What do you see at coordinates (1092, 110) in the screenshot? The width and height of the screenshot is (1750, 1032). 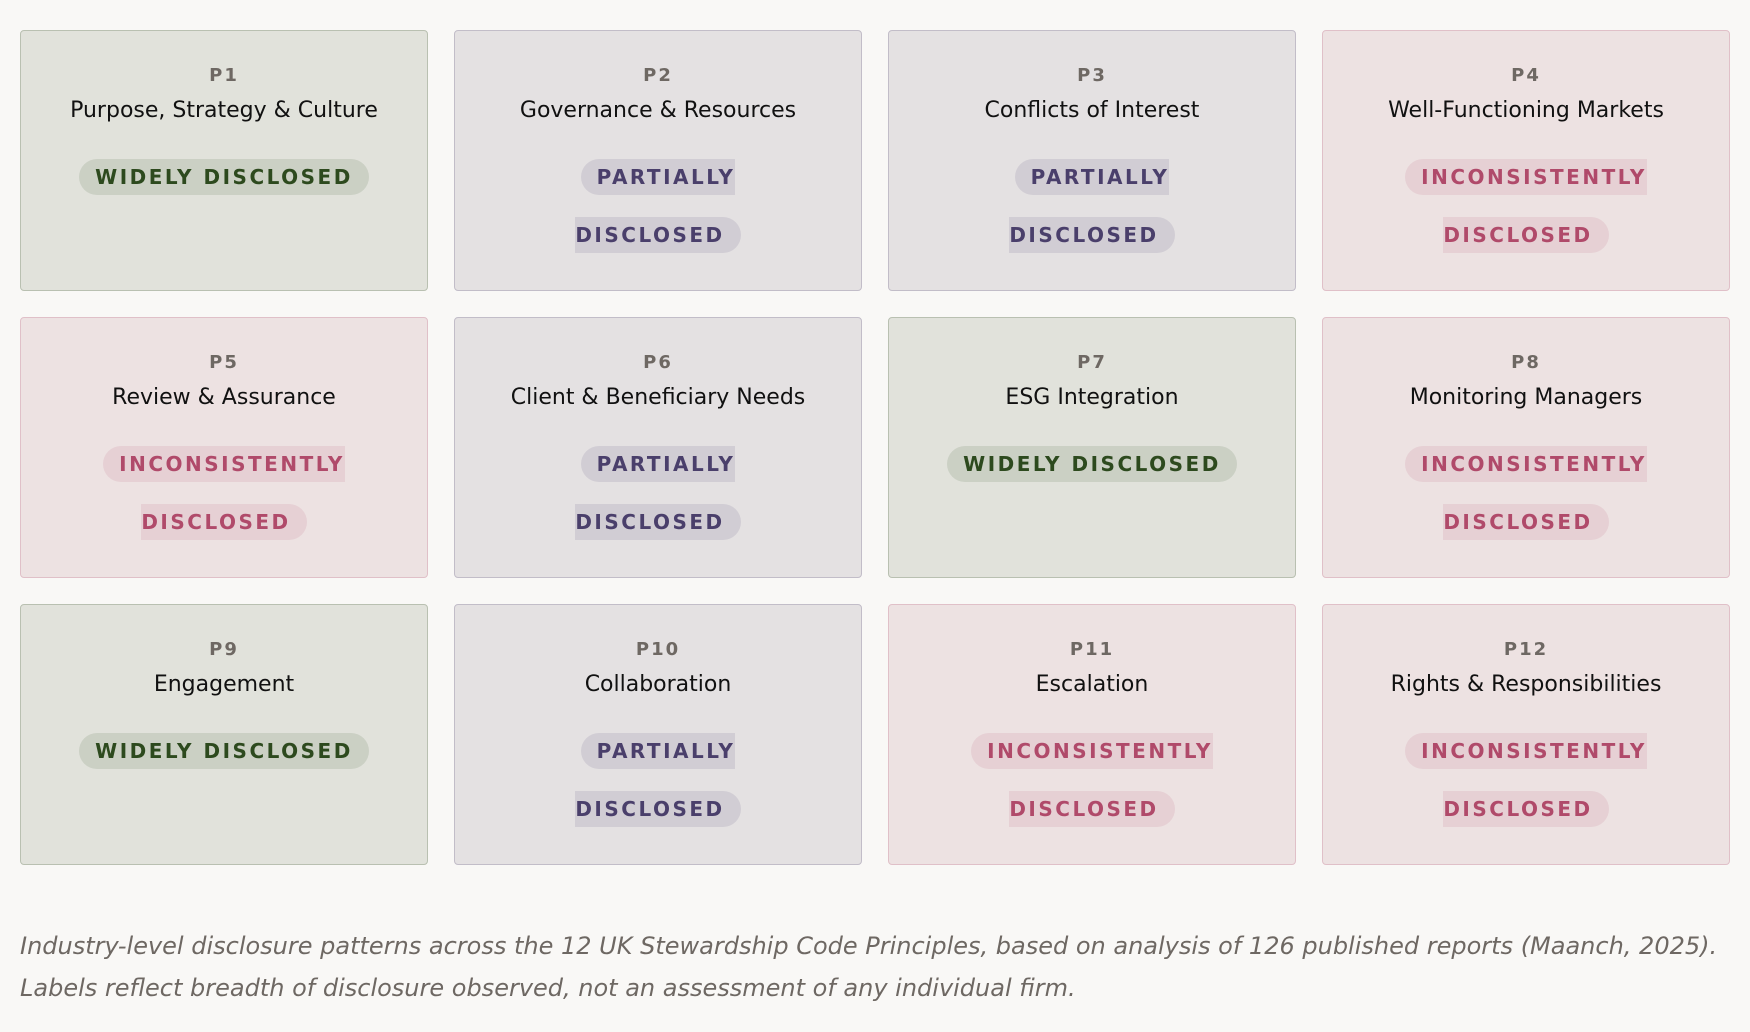 I see `principle-title: Conflicts of Interest` at bounding box center [1092, 110].